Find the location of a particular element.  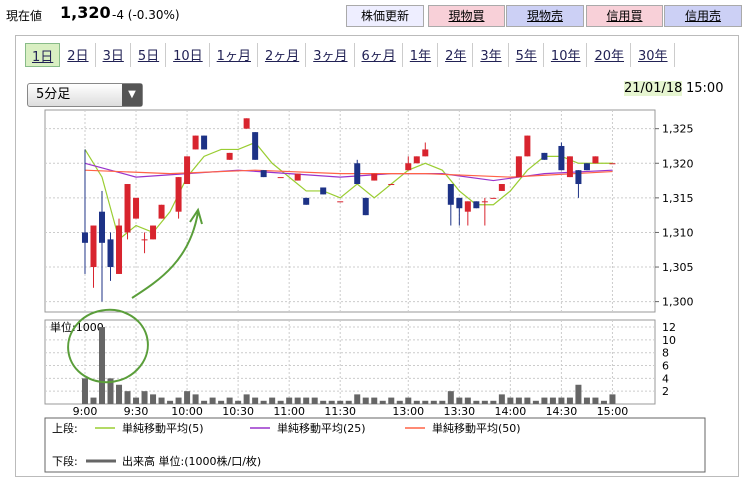

period-tab: 2ヶ月 is located at coordinates (283, 55).